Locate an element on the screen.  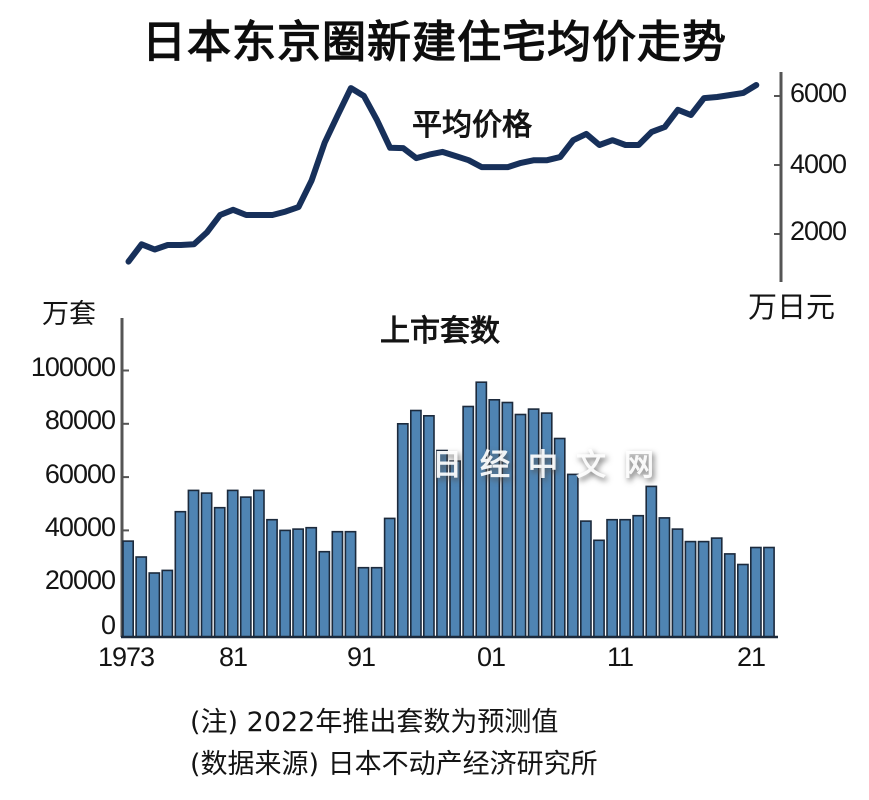
footnote: (注) 2022年推出套数为预测值 is located at coordinates (374, 722).